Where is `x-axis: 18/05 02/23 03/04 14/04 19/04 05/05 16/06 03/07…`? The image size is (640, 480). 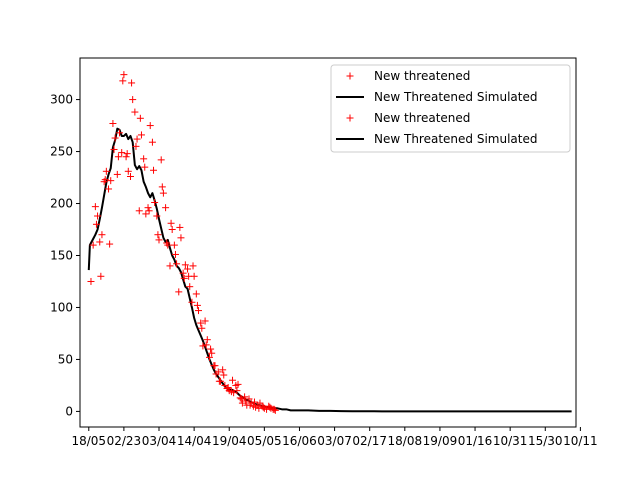
x-axis: 18/05 02/23 03/04 14/04 19/04 05/05 16/06 03/07… is located at coordinates (334, 437).